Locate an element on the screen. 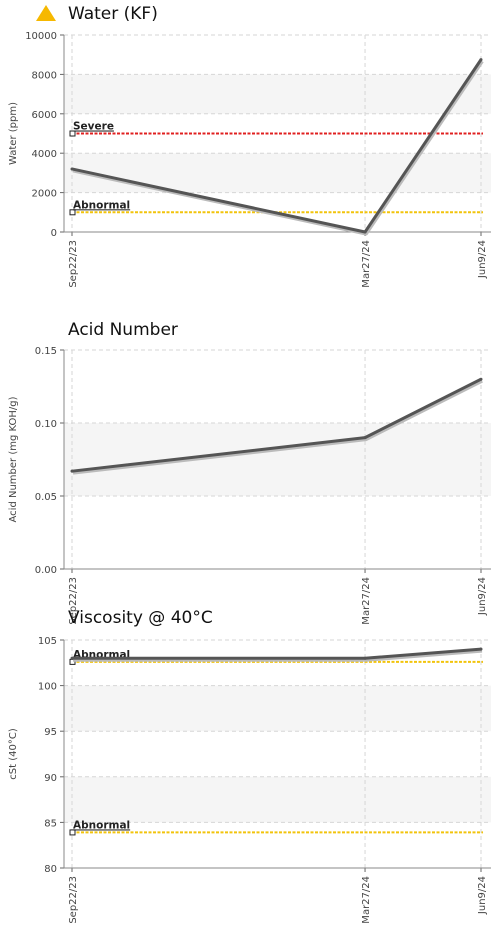 The image size is (495, 929). viscosity-y-tick-label: 80 is located at coordinates (50, 869).